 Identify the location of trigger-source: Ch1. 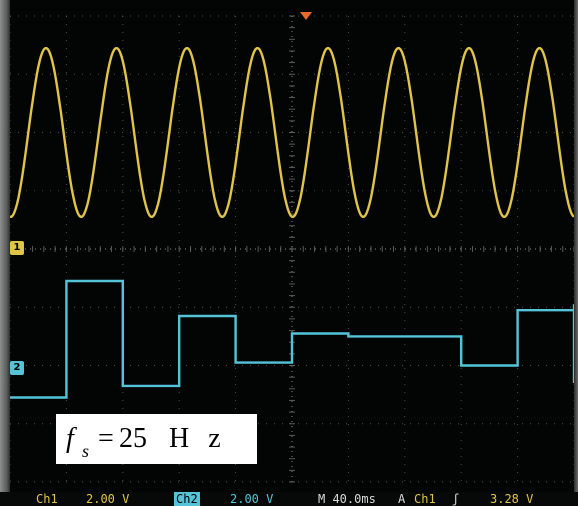
(425, 499).